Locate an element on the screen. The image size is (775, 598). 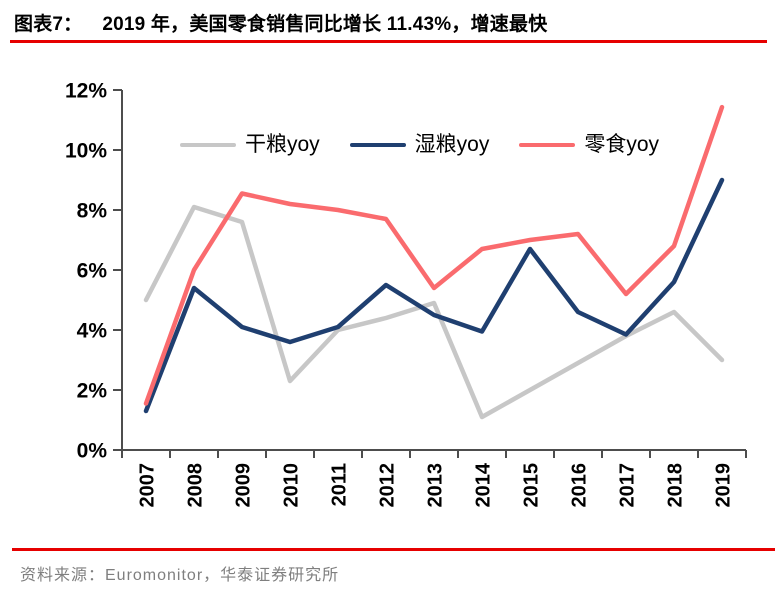
figure-header: 图表7： 2019 年，美国零食销售同比增长 11.43%，增速最快 is located at coordinates (390, 22).